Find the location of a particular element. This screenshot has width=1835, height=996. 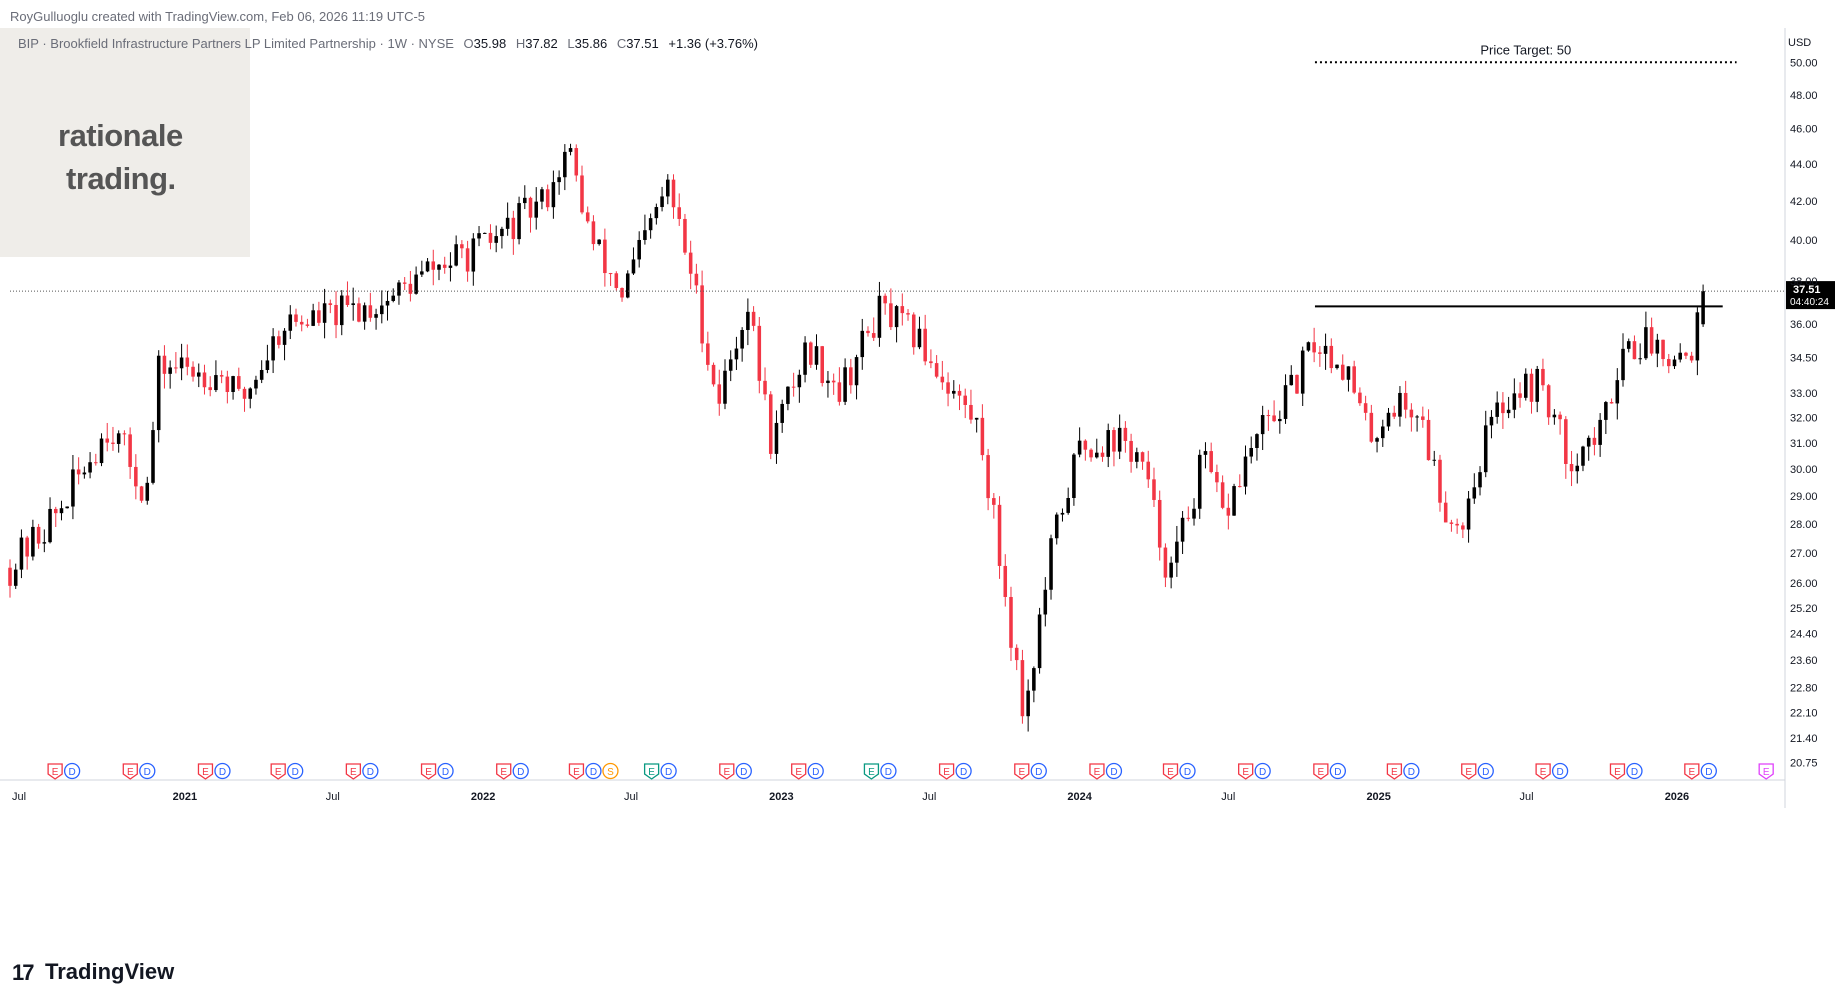

x-tick-label: Jul is located at coordinates (929, 797).